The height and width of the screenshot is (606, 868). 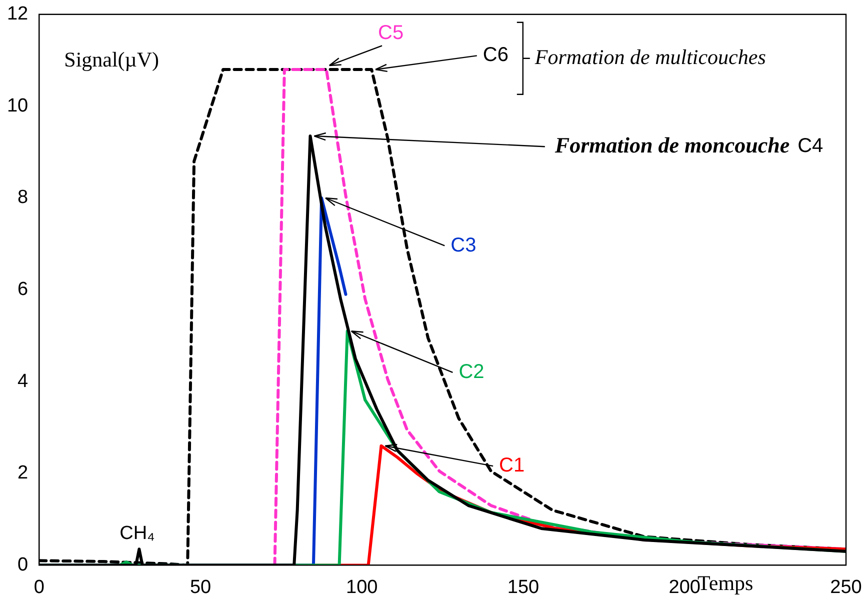 I want to click on y-tick-label: 4, so click(x=23, y=381).